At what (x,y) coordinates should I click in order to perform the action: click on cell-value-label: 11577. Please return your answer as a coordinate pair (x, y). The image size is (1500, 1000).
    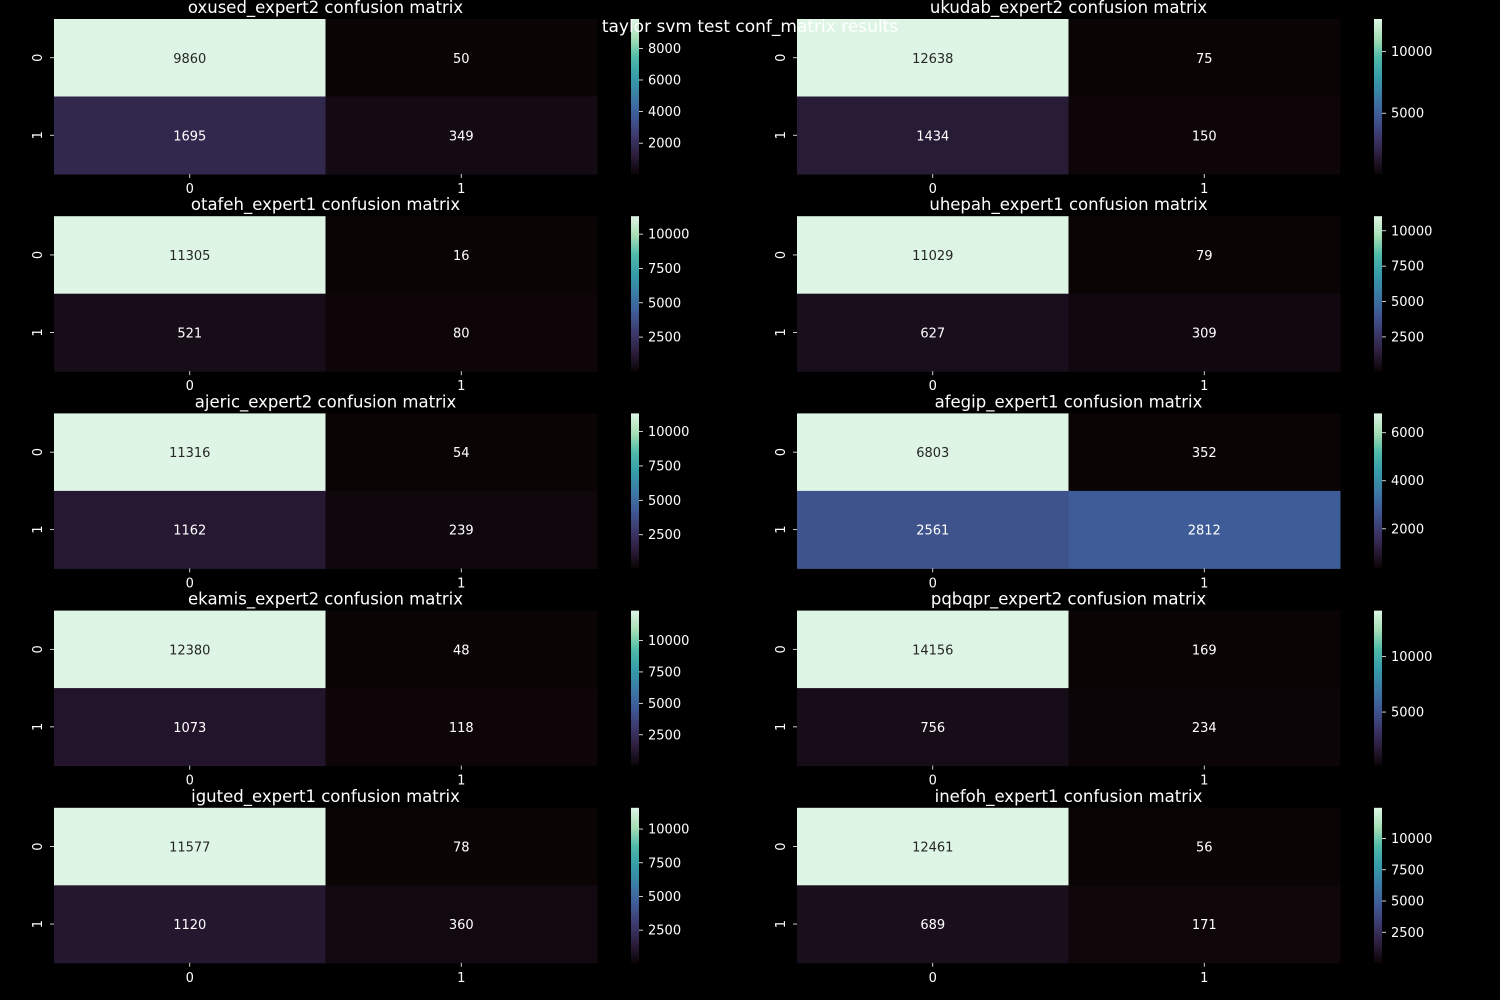
    Looking at the image, I should click on (189, 848).